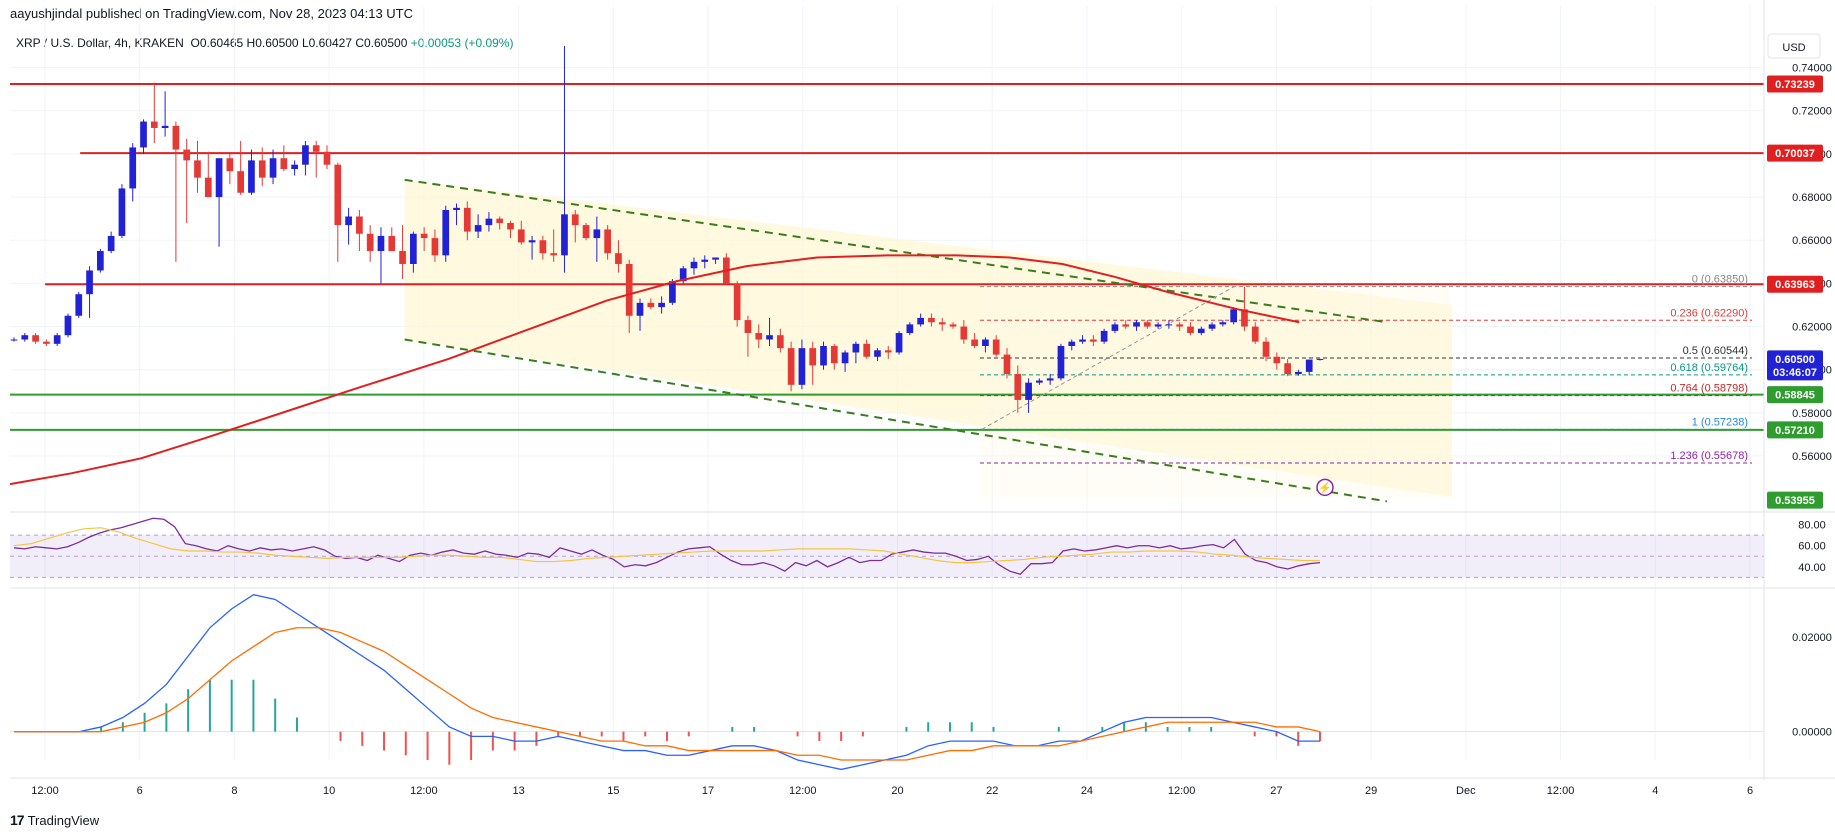 The image size is (1835, 839). I want to click on y-tick-label: 0.68000, so click(1812, 198).